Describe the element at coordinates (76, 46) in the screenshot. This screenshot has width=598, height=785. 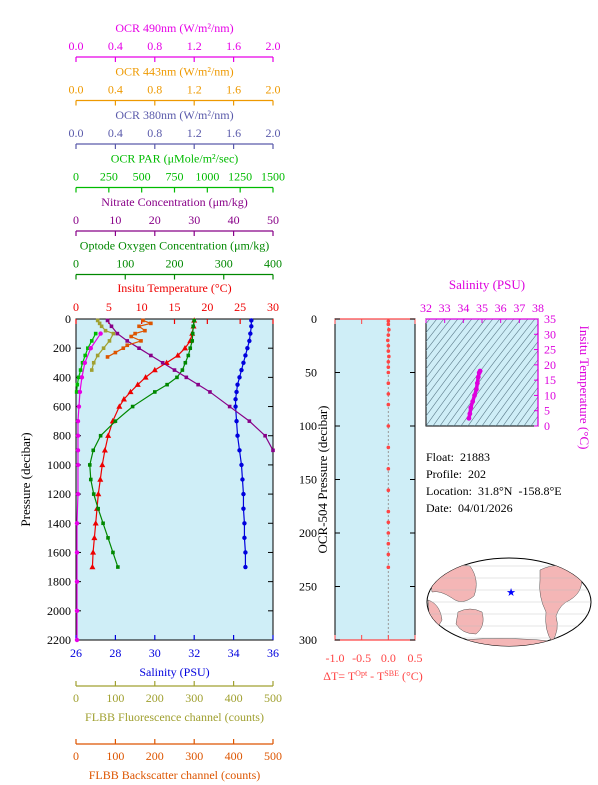
I see `axis-tick-label: 0.0` at that location.